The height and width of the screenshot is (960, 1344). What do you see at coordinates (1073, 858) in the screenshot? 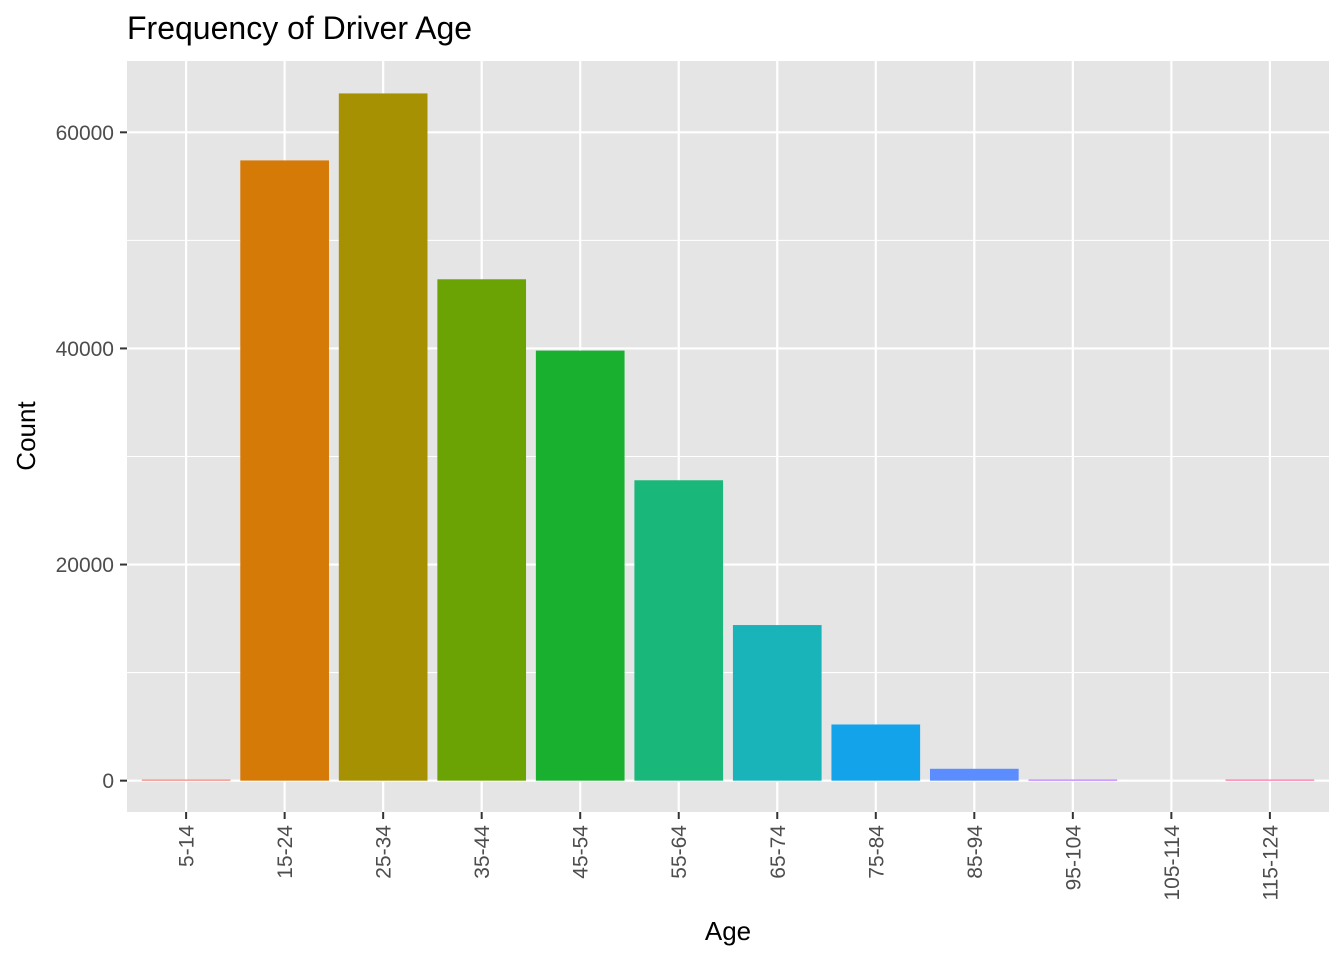
I see `x-tick-label: 95-104` at bounding box center [1073, 858].